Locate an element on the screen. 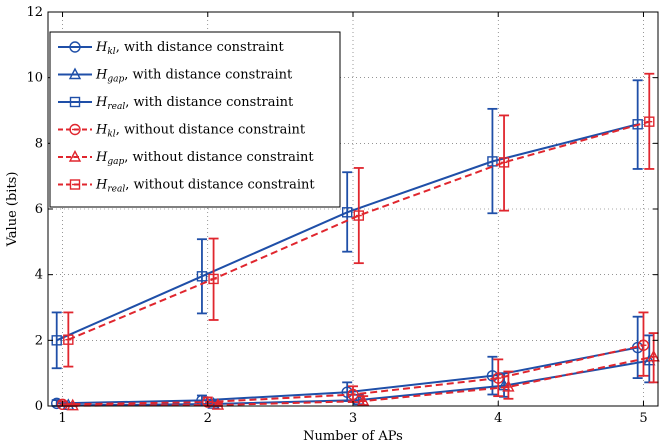 The height and width of the screenshot is (445, 665). y-tick-label: 8 is located at coordinates (39, 143).